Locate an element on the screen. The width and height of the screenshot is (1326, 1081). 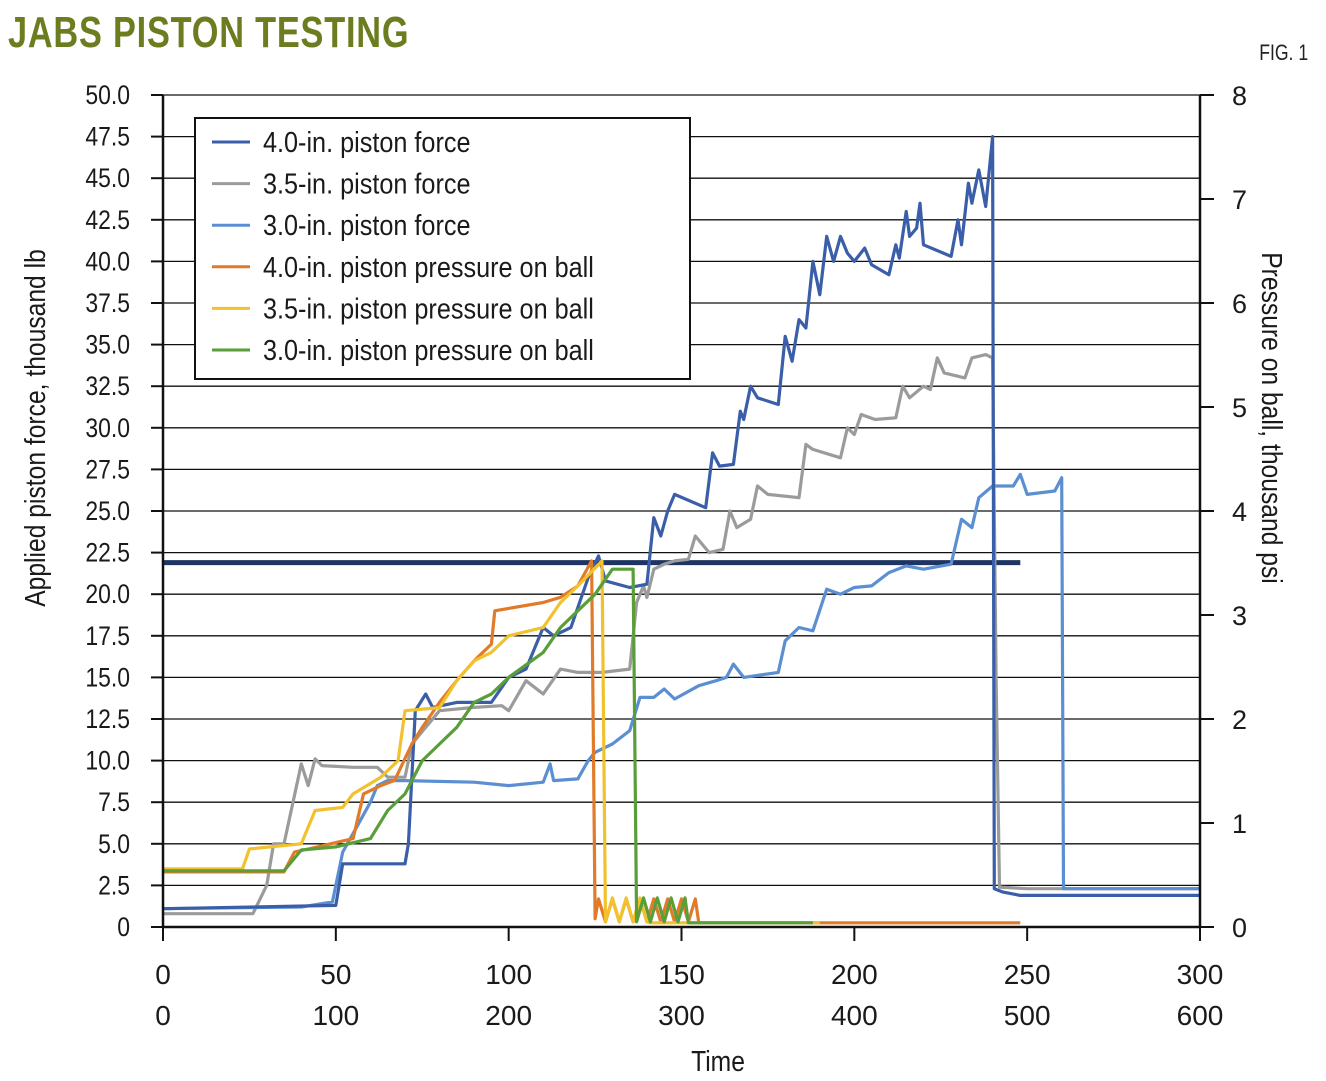
y-tick-label: 22.5 is located at coordinates (107, 553).